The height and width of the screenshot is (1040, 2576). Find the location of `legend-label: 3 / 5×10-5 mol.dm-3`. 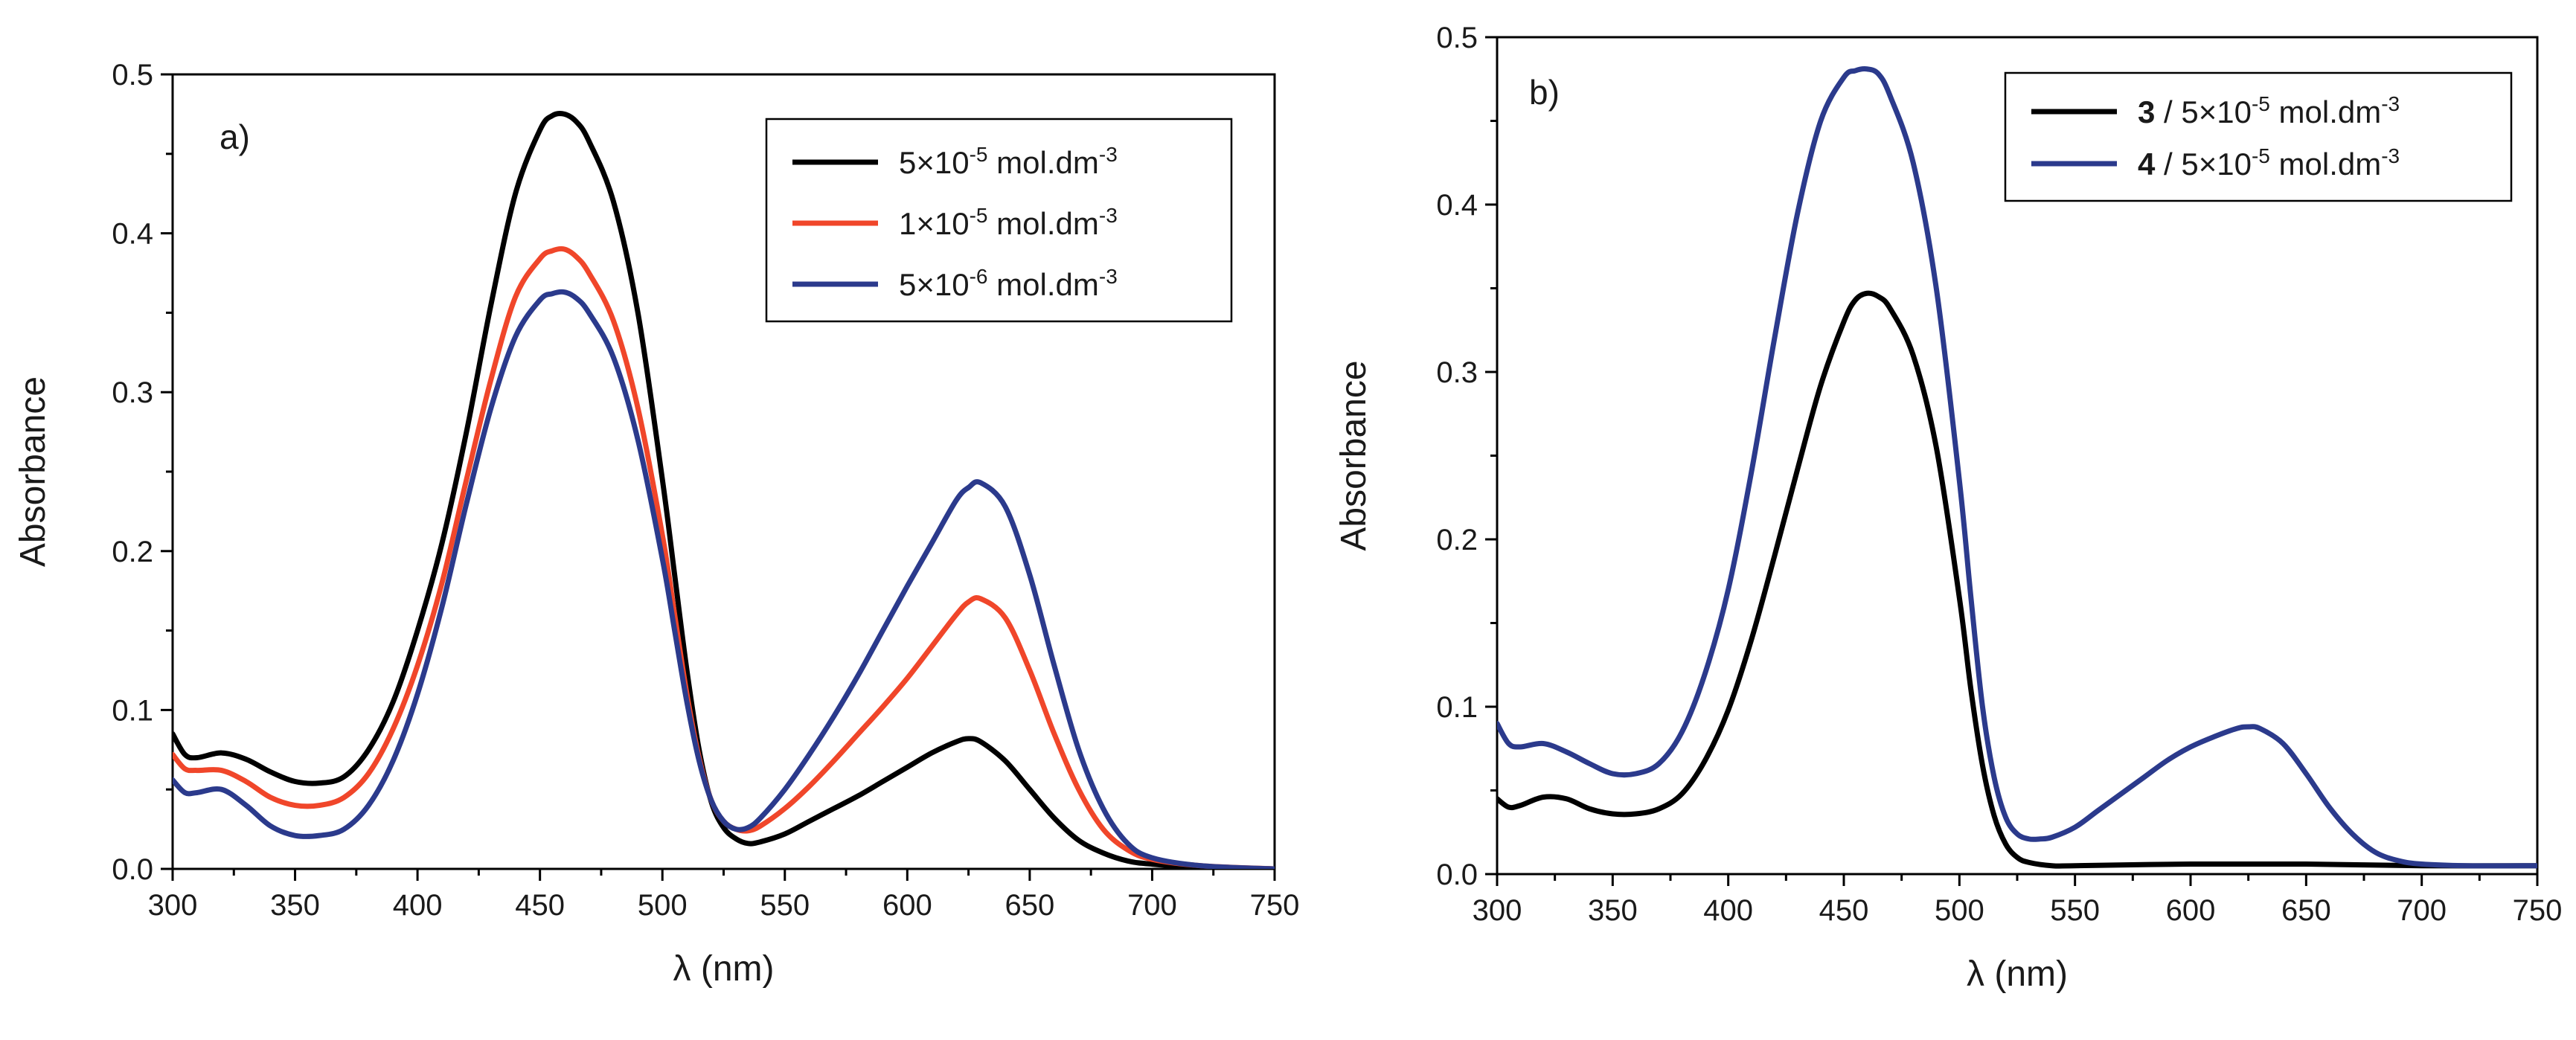

legend-label: 3 / 5×10-5 mol.dm-3 is located at coordinates (2269, 111).